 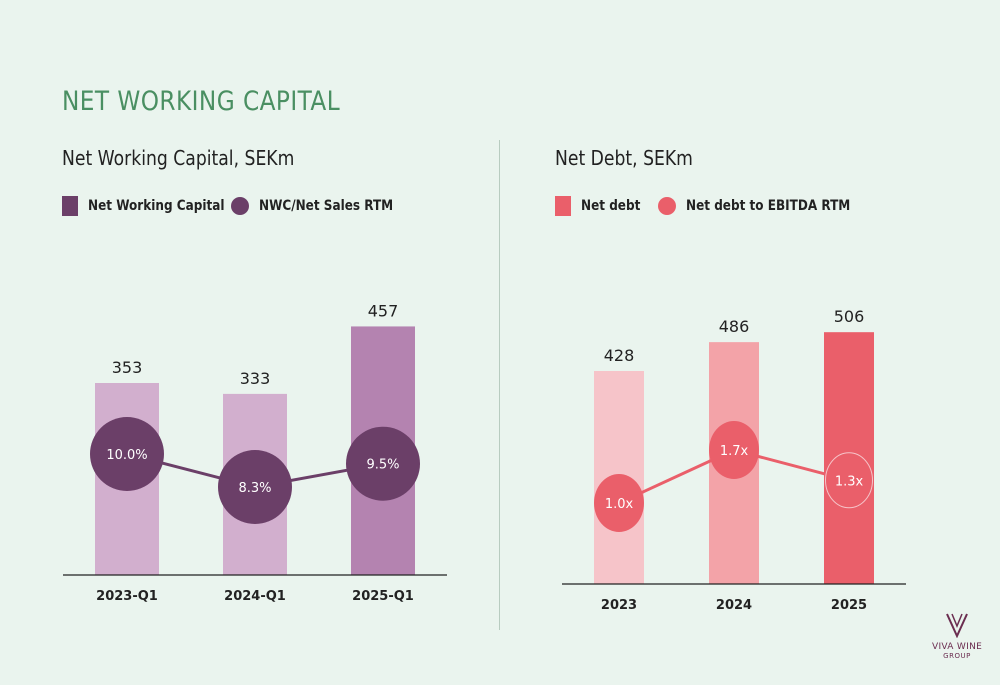 What do you see at coordinates (70, 206) in the screenshot?
I see `nwc-legend-bar-swatch` at bounding box center [70, 206].